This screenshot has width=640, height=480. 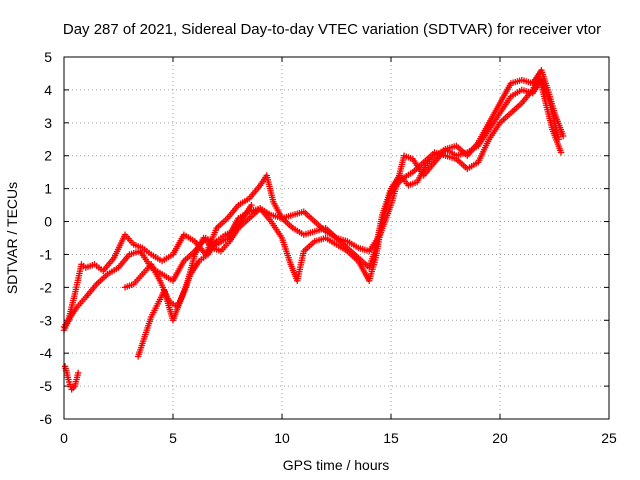 I want to click on x-tick-label: 25, so click(x=609, y=438).